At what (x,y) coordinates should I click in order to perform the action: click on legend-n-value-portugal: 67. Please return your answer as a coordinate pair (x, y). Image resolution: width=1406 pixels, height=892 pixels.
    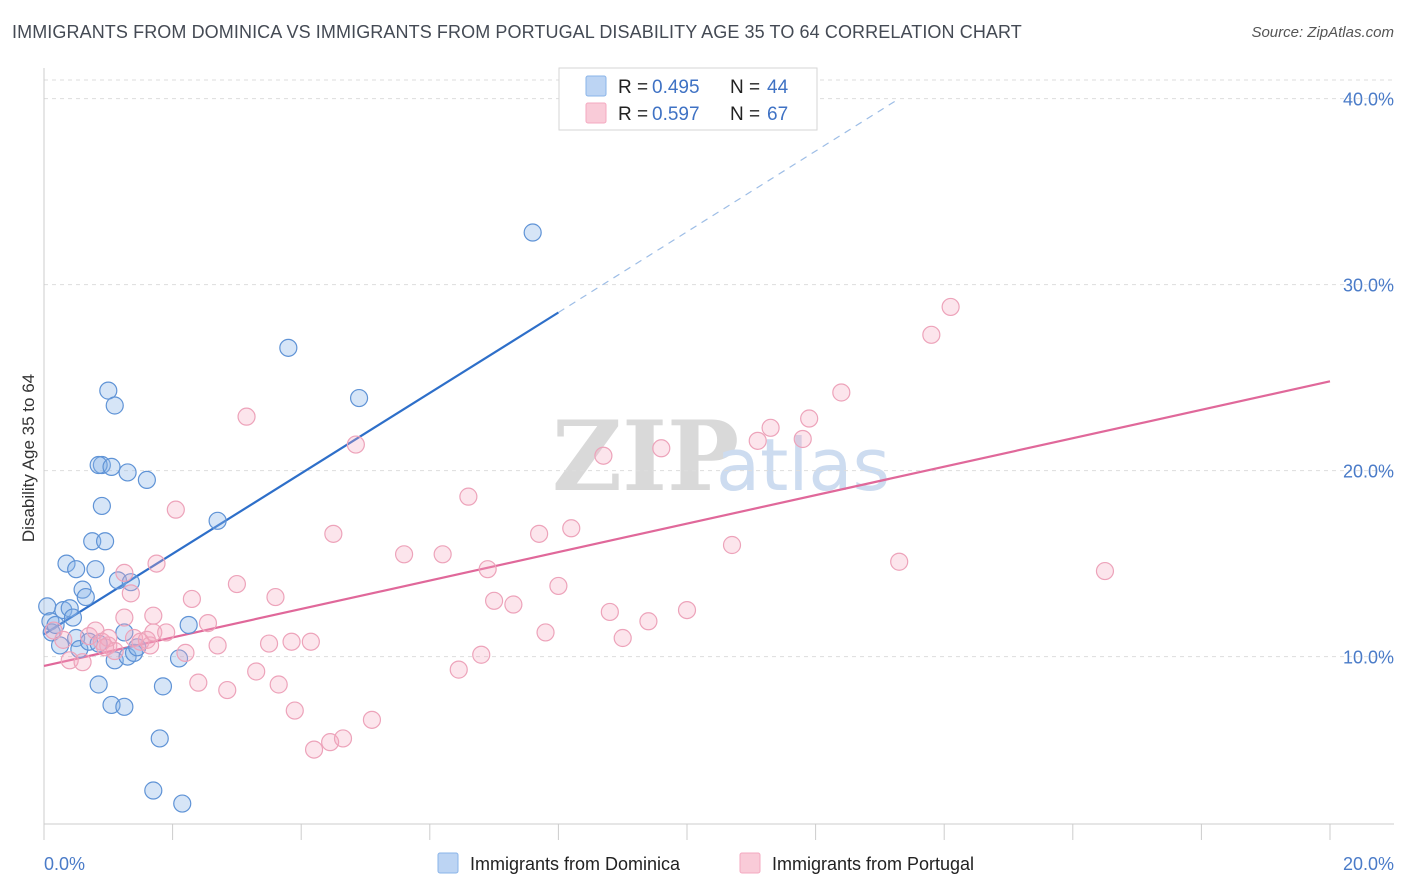
    Looking at the image, I should click on (777, 114).